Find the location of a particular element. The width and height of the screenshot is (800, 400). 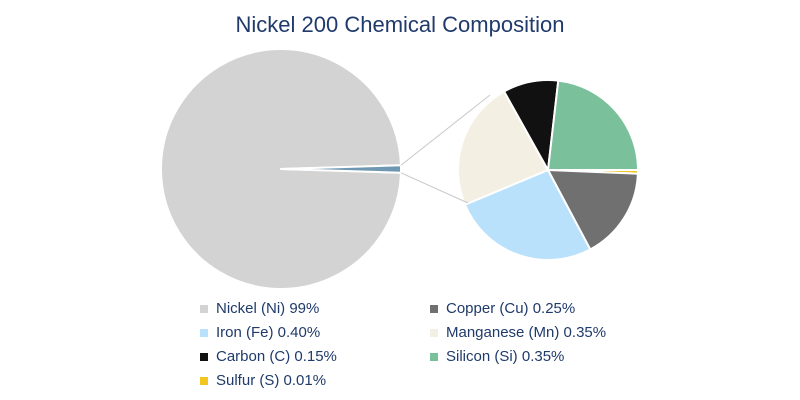

legend-item: Manganese (Mn) 0.35% is located at coordinates (560, 332).